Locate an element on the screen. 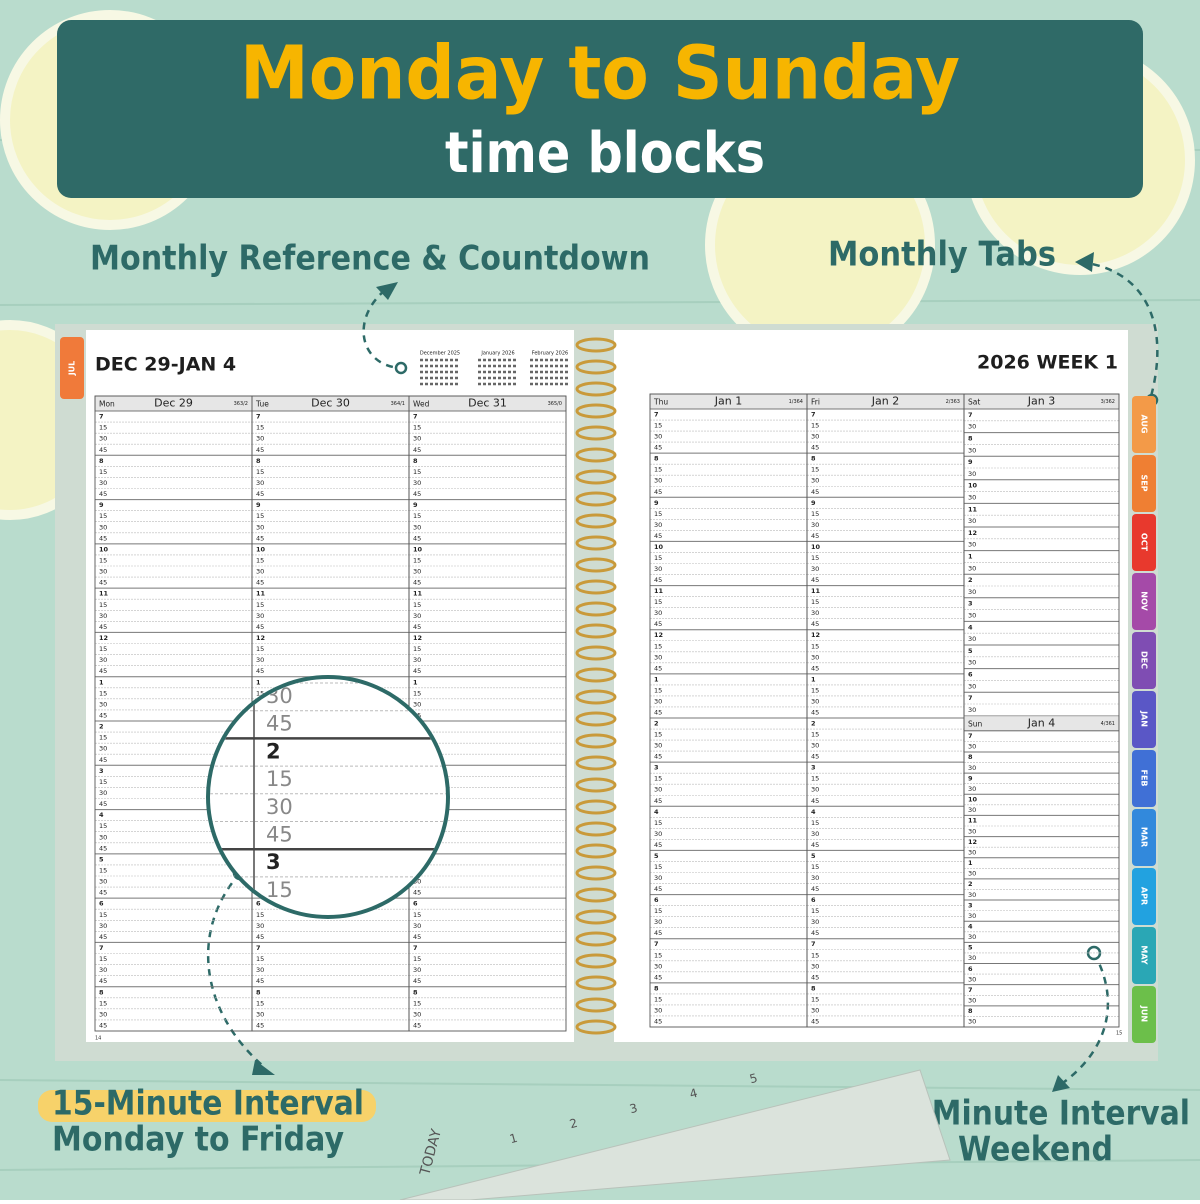 This screenshot has height=1204, width=1200. hour-label: 12 is located at coordinates (815, 635).